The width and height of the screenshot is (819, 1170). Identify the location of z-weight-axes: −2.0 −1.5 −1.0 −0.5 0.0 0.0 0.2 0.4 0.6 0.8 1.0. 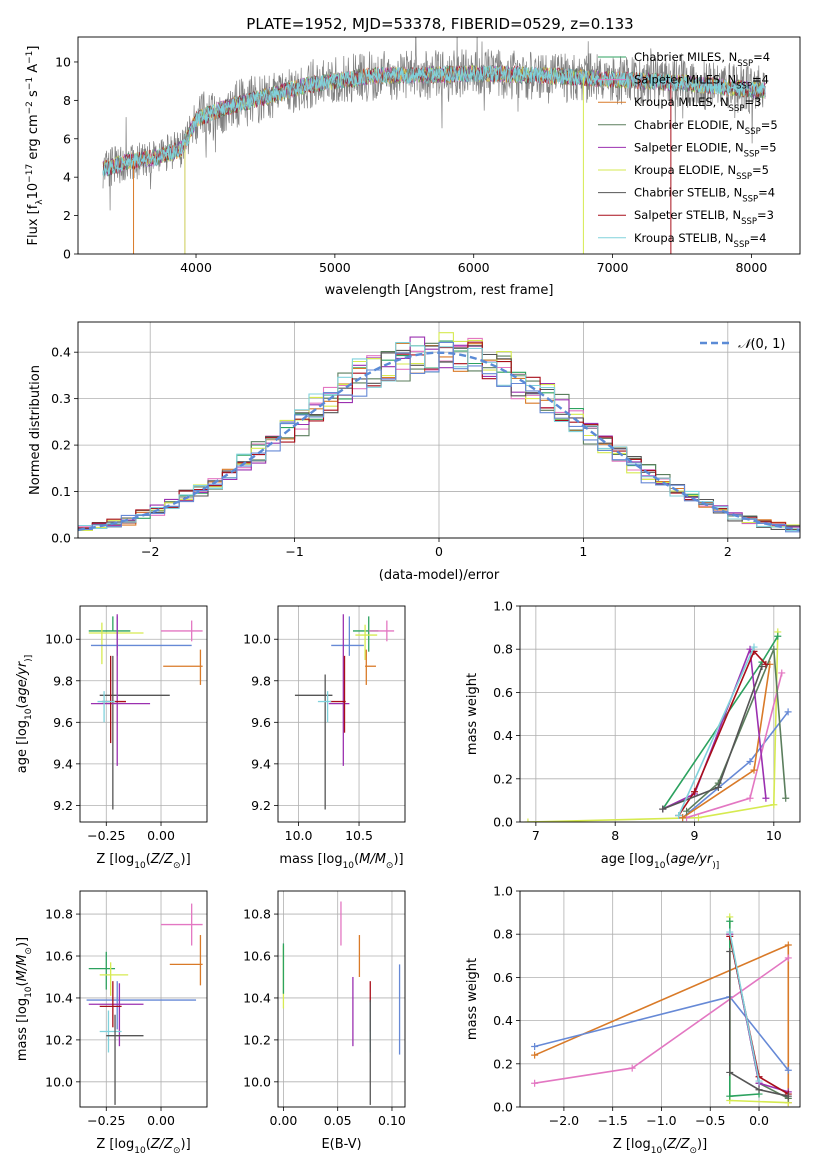
(646, 1006).